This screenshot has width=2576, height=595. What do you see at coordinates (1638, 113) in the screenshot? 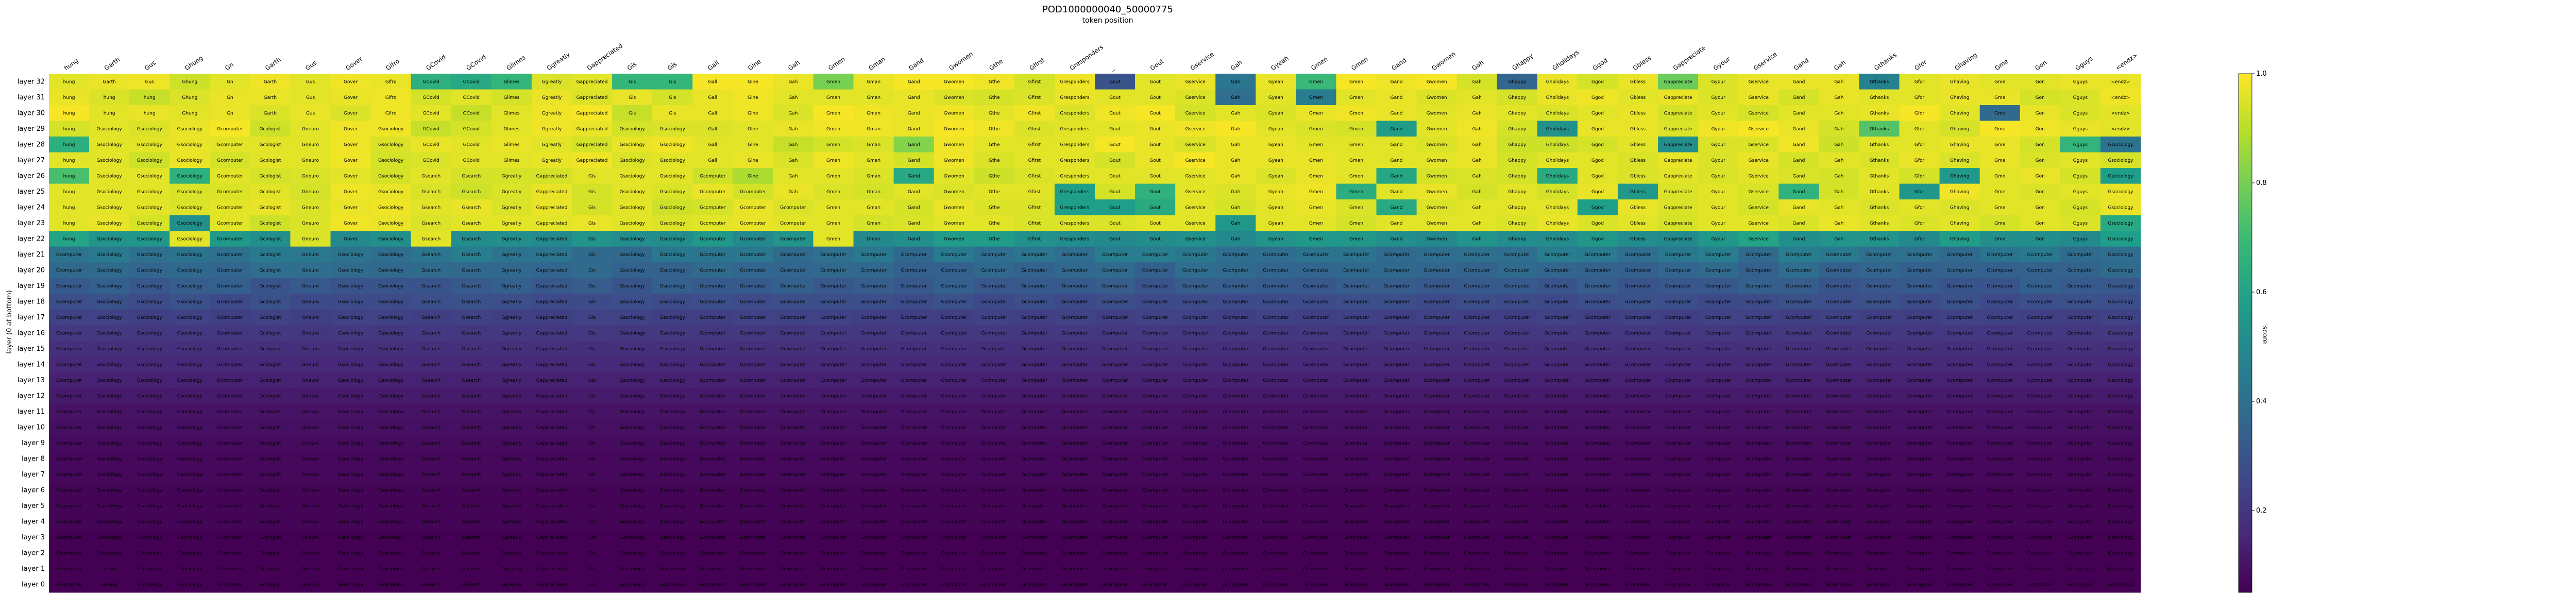
I see `cell-label: Gbless` at bounding box center [1638, 113].